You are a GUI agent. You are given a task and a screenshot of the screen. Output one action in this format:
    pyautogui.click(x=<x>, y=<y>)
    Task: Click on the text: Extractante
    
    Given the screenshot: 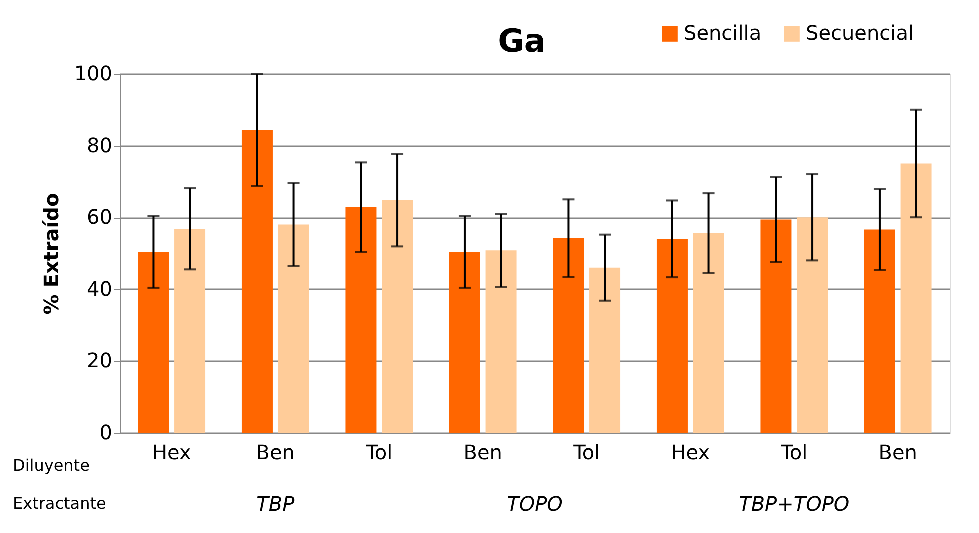 What is the action you would take?
    pyautogui.click(x=59, y=503)
    